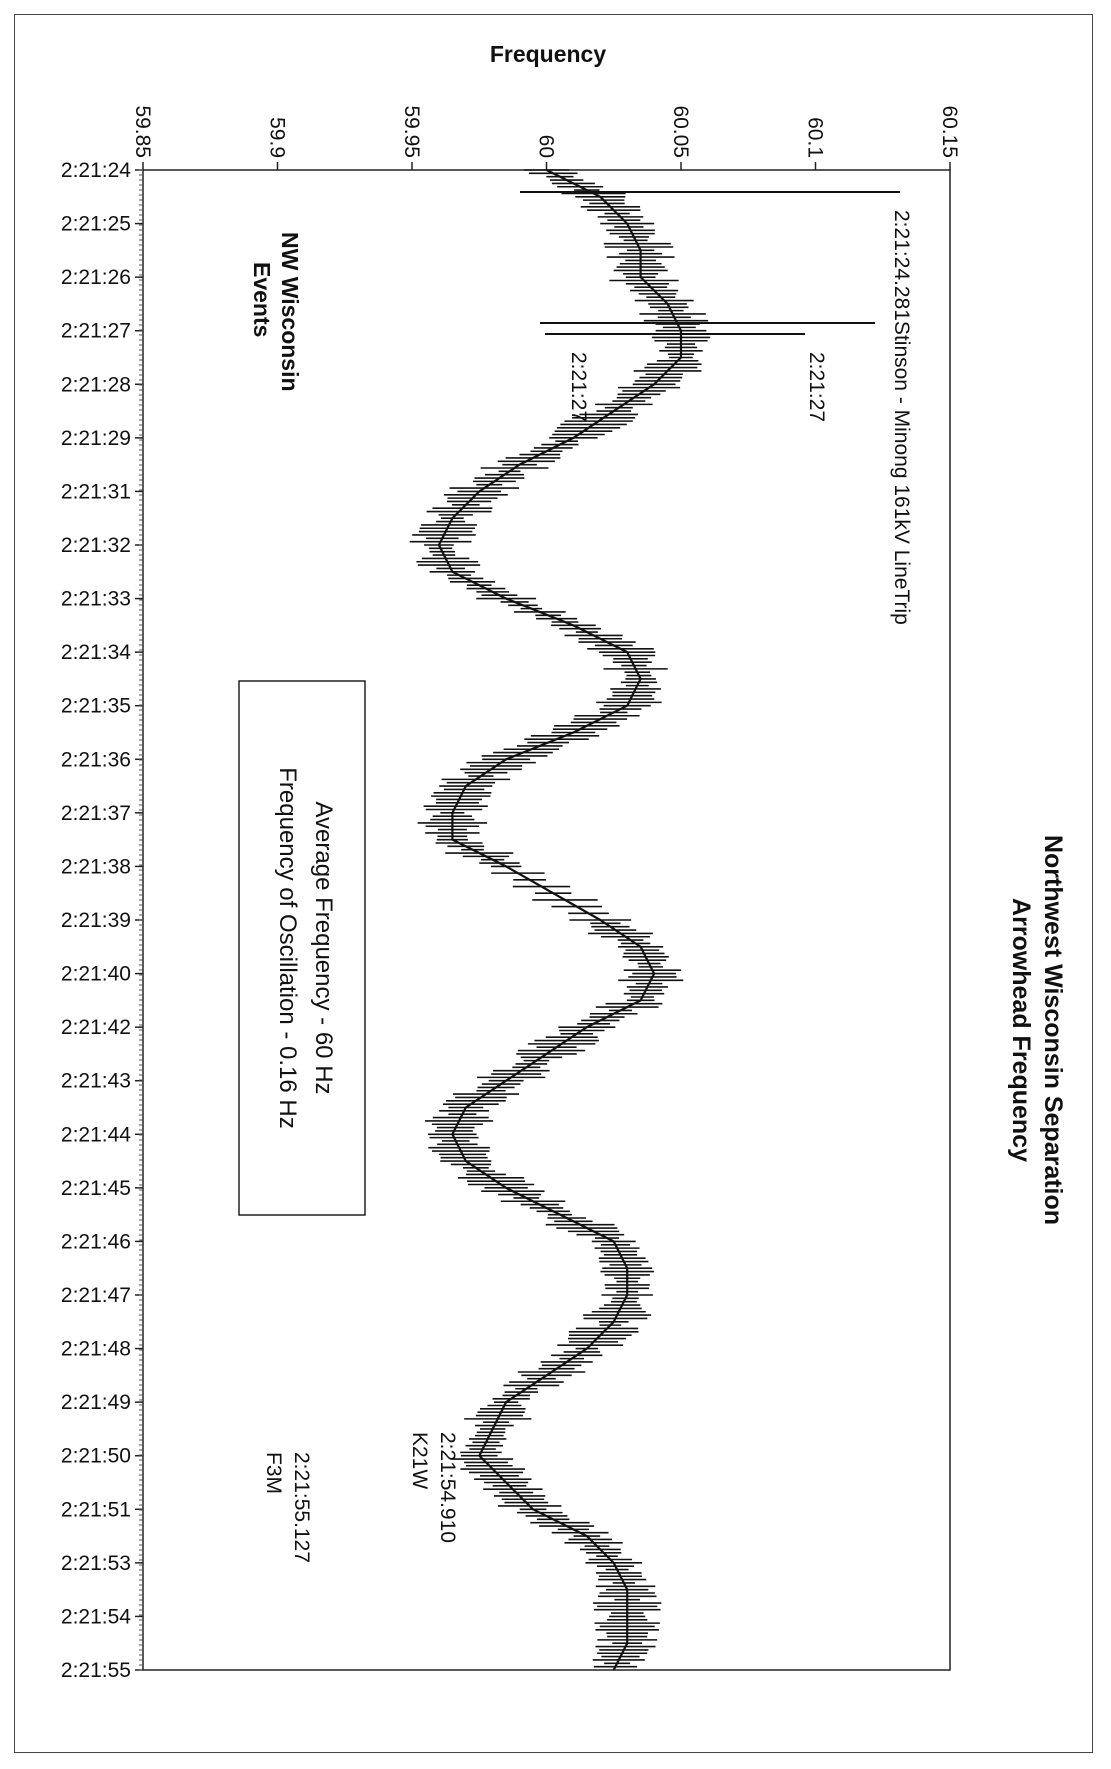  What do you see at coordinates (96, 224) in the screenshot?
I see `x-tick-label: 2:21:25` at bounding box center [96, 224].